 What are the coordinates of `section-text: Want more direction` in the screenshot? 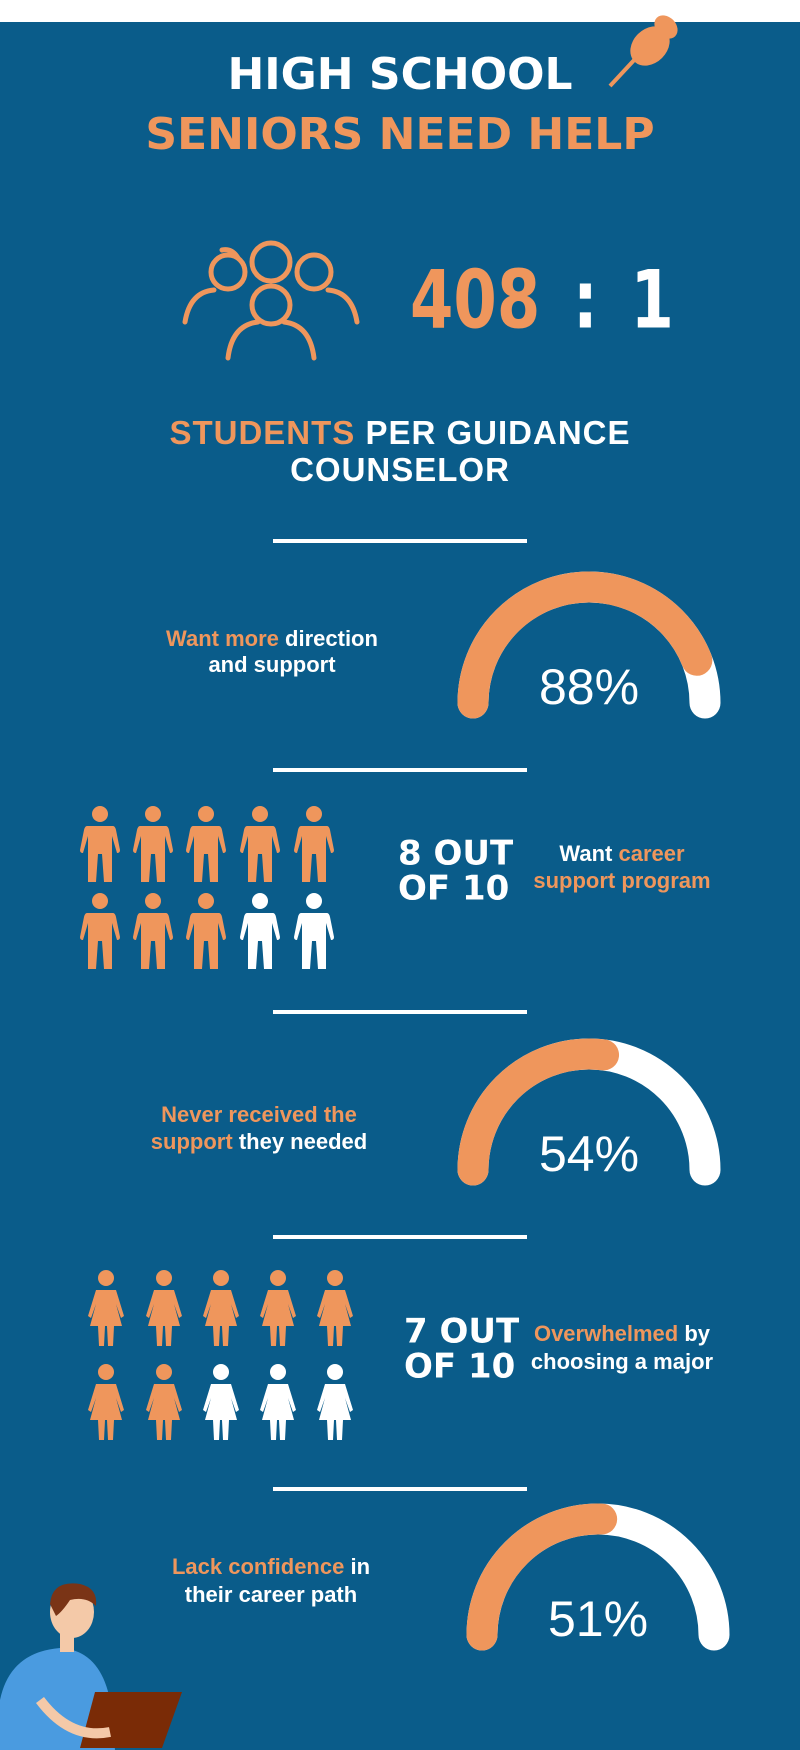 It's located at (272, 638).